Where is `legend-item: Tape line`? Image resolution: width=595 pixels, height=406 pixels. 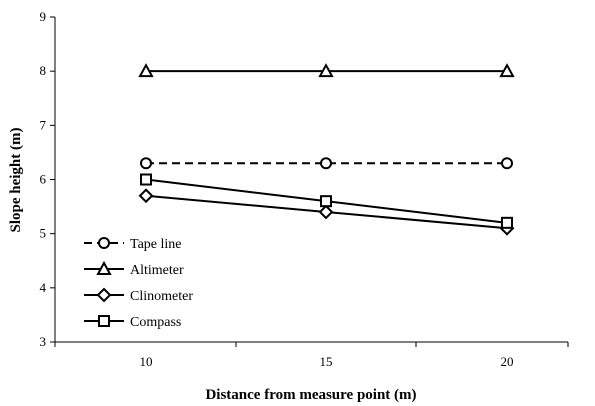 legend-item: Tape line is located at coordinates (133, 244).